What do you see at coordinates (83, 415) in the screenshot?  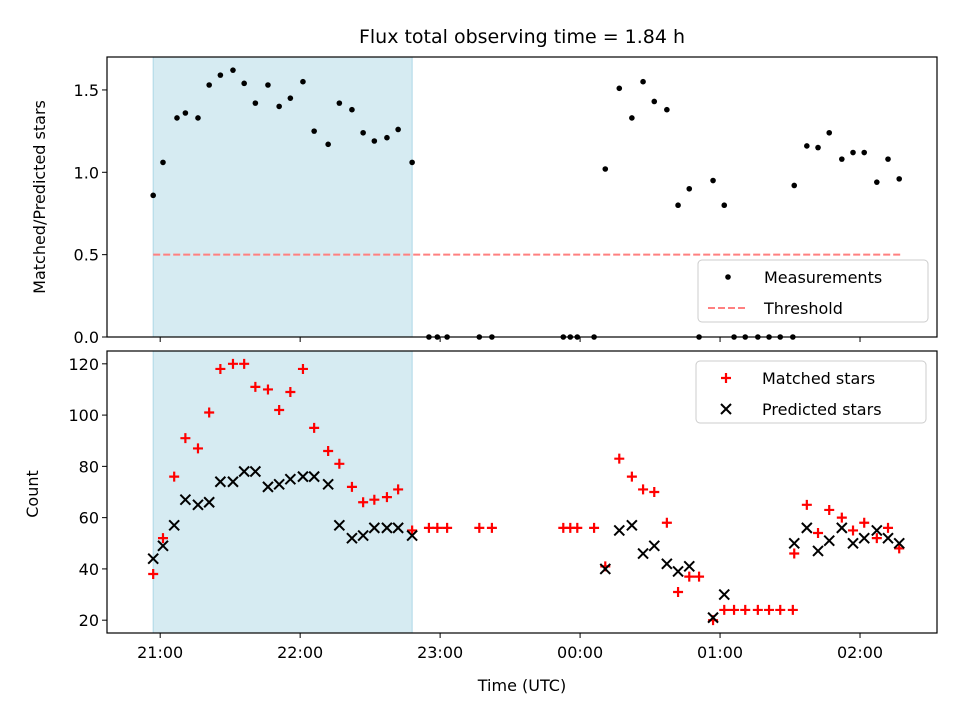 I see `bottom-ytick-label: 100` at bounding box center [83, 415].